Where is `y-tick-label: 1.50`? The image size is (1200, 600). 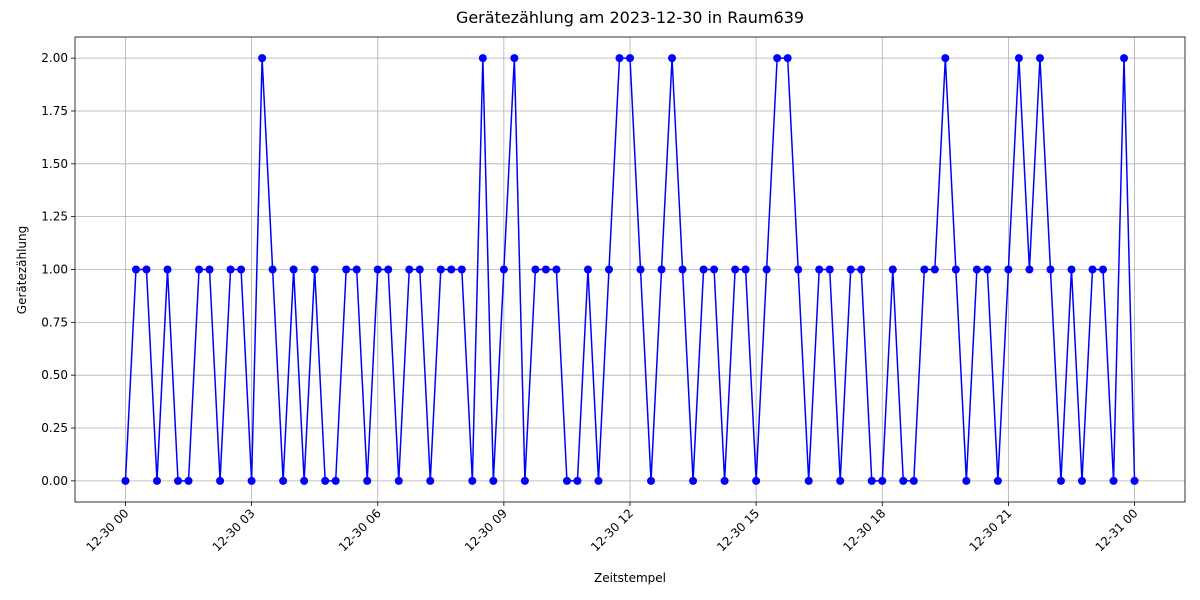
y-tick-label: 1.50 is located at coordinates (54, 164).